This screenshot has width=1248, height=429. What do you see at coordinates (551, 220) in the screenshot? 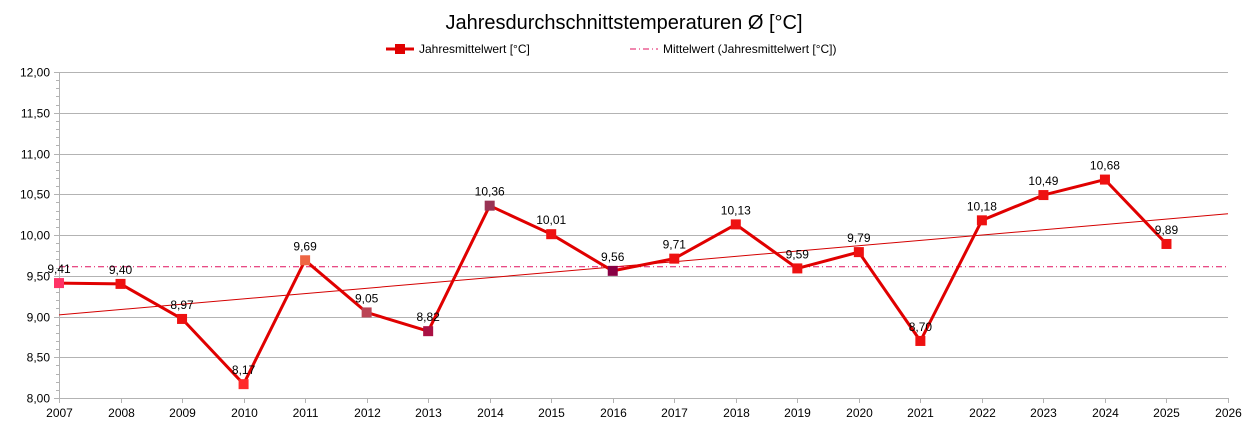
I see `data-label: 10,01` at bounding box center [551, 220].